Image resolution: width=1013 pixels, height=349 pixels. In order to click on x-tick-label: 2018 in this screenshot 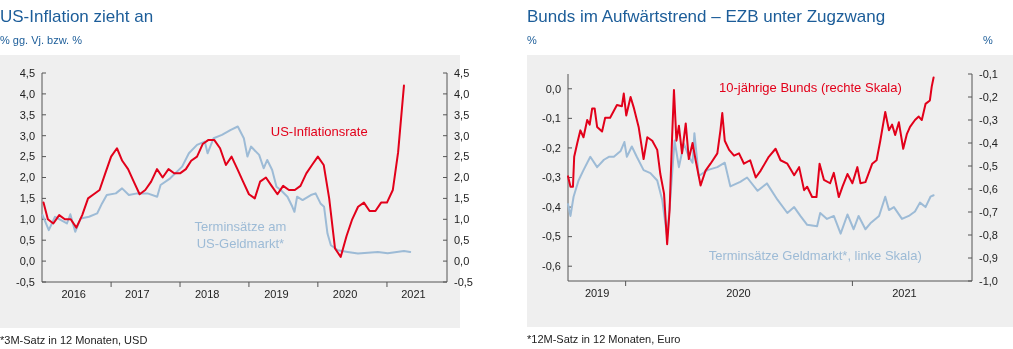, I will do `click(207, 294)`.